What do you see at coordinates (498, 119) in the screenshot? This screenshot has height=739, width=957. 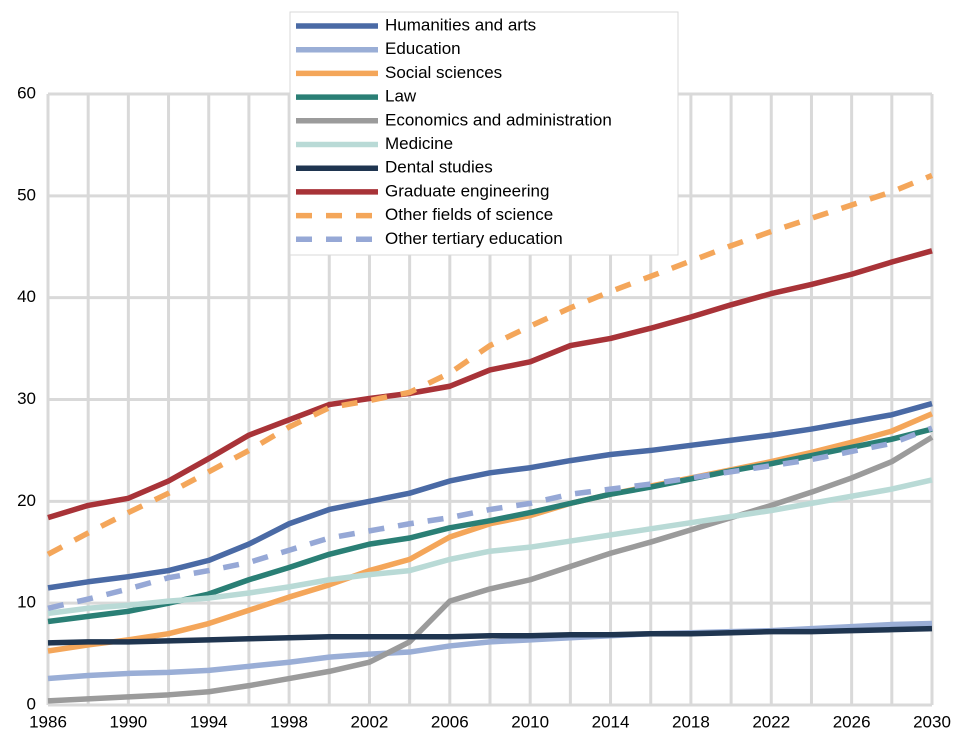 I see `legend-label: Economics and administration` at bounding box center [498, 119].